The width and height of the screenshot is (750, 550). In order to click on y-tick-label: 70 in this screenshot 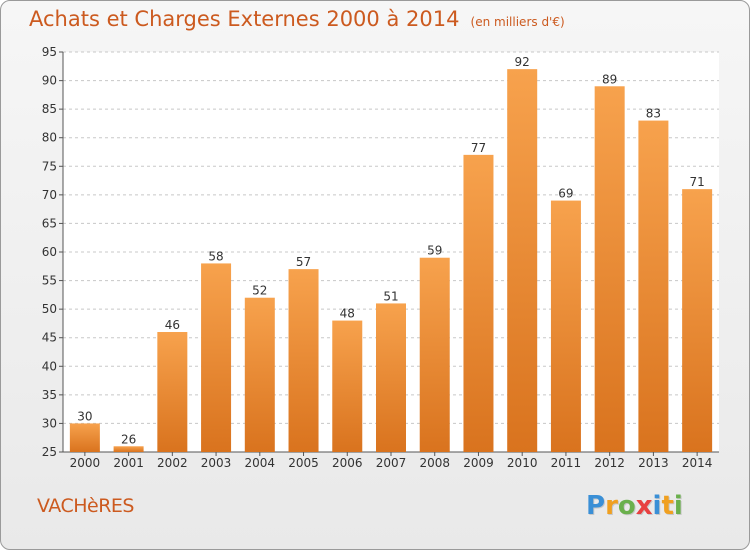, I will do `click(49, 195)`.